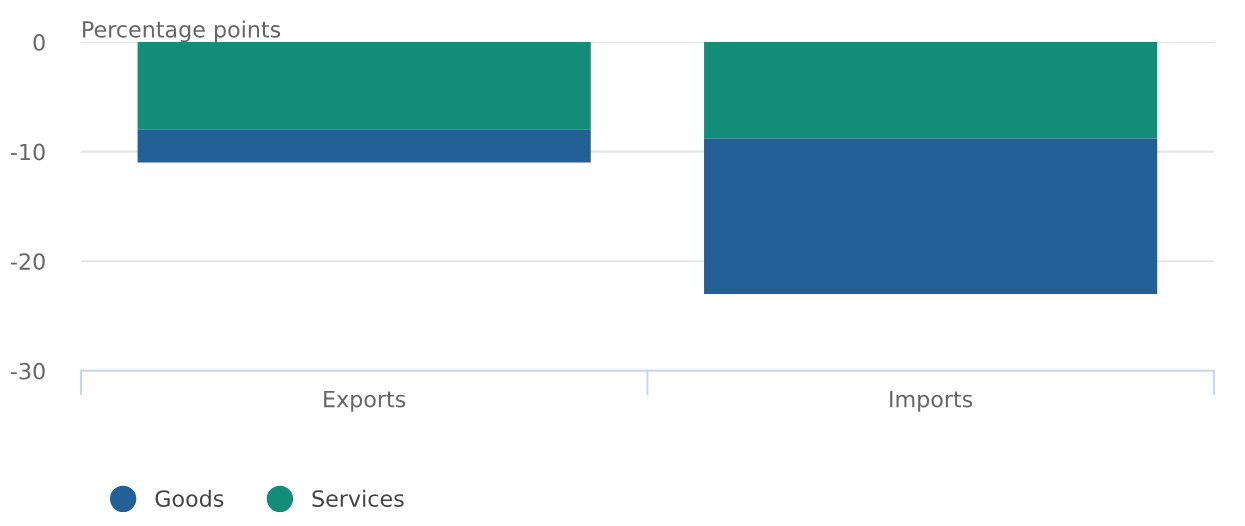 The height and width of the screenshot is (526, 1245). What do you see at coordinates (39, 42) in the screenshot?
I see `y-tick-label: 0` at bounding box center [39, 42].